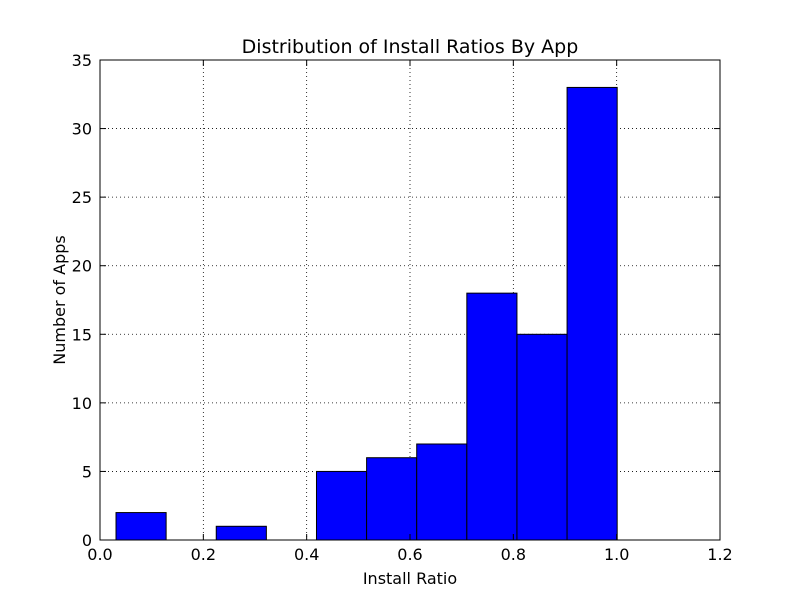 The height and width of the screenshot is (600, 800). I want to click on x-axis-label: Install Ratio, so click(410, 578).